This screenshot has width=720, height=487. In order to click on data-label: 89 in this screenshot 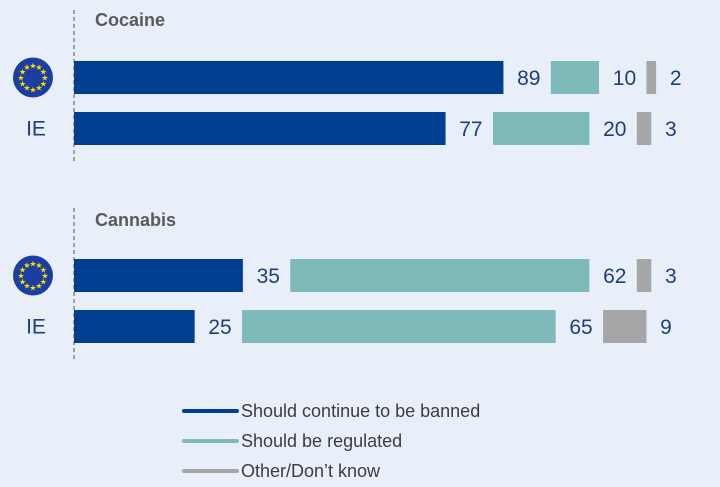, I will do `click(528, 78)`.